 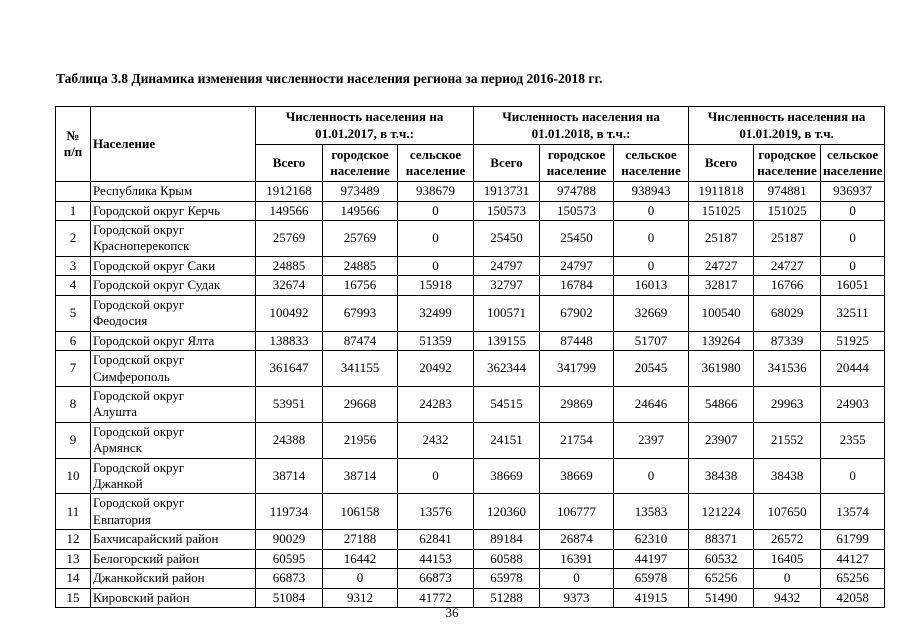 I want to click on population-value: 25187, so click(x=721, y=238).